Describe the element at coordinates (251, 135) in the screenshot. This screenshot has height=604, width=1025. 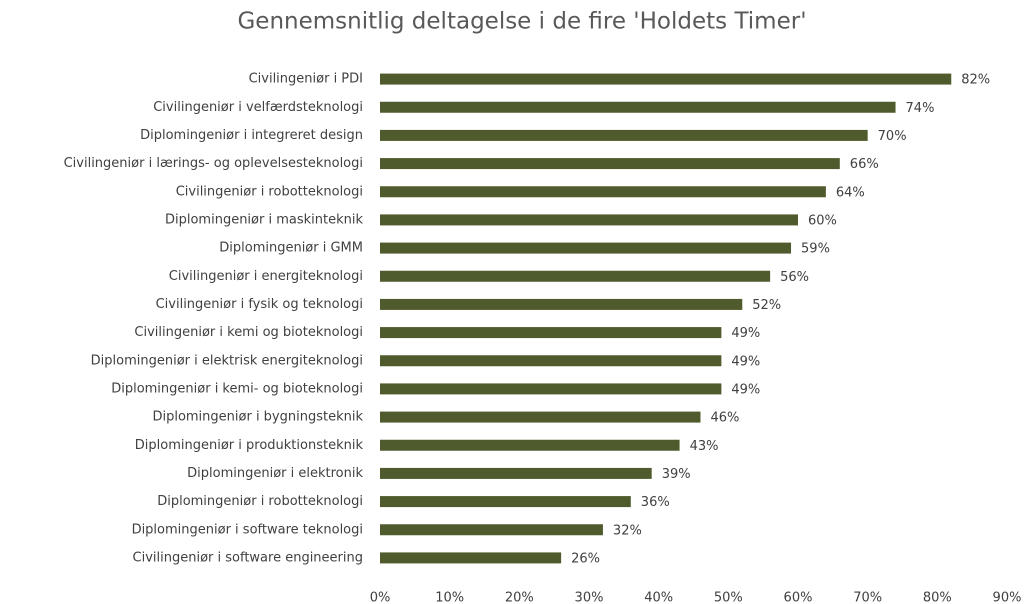
I see `y-tick-label: Diplomingeniør i integreret design` at that location.